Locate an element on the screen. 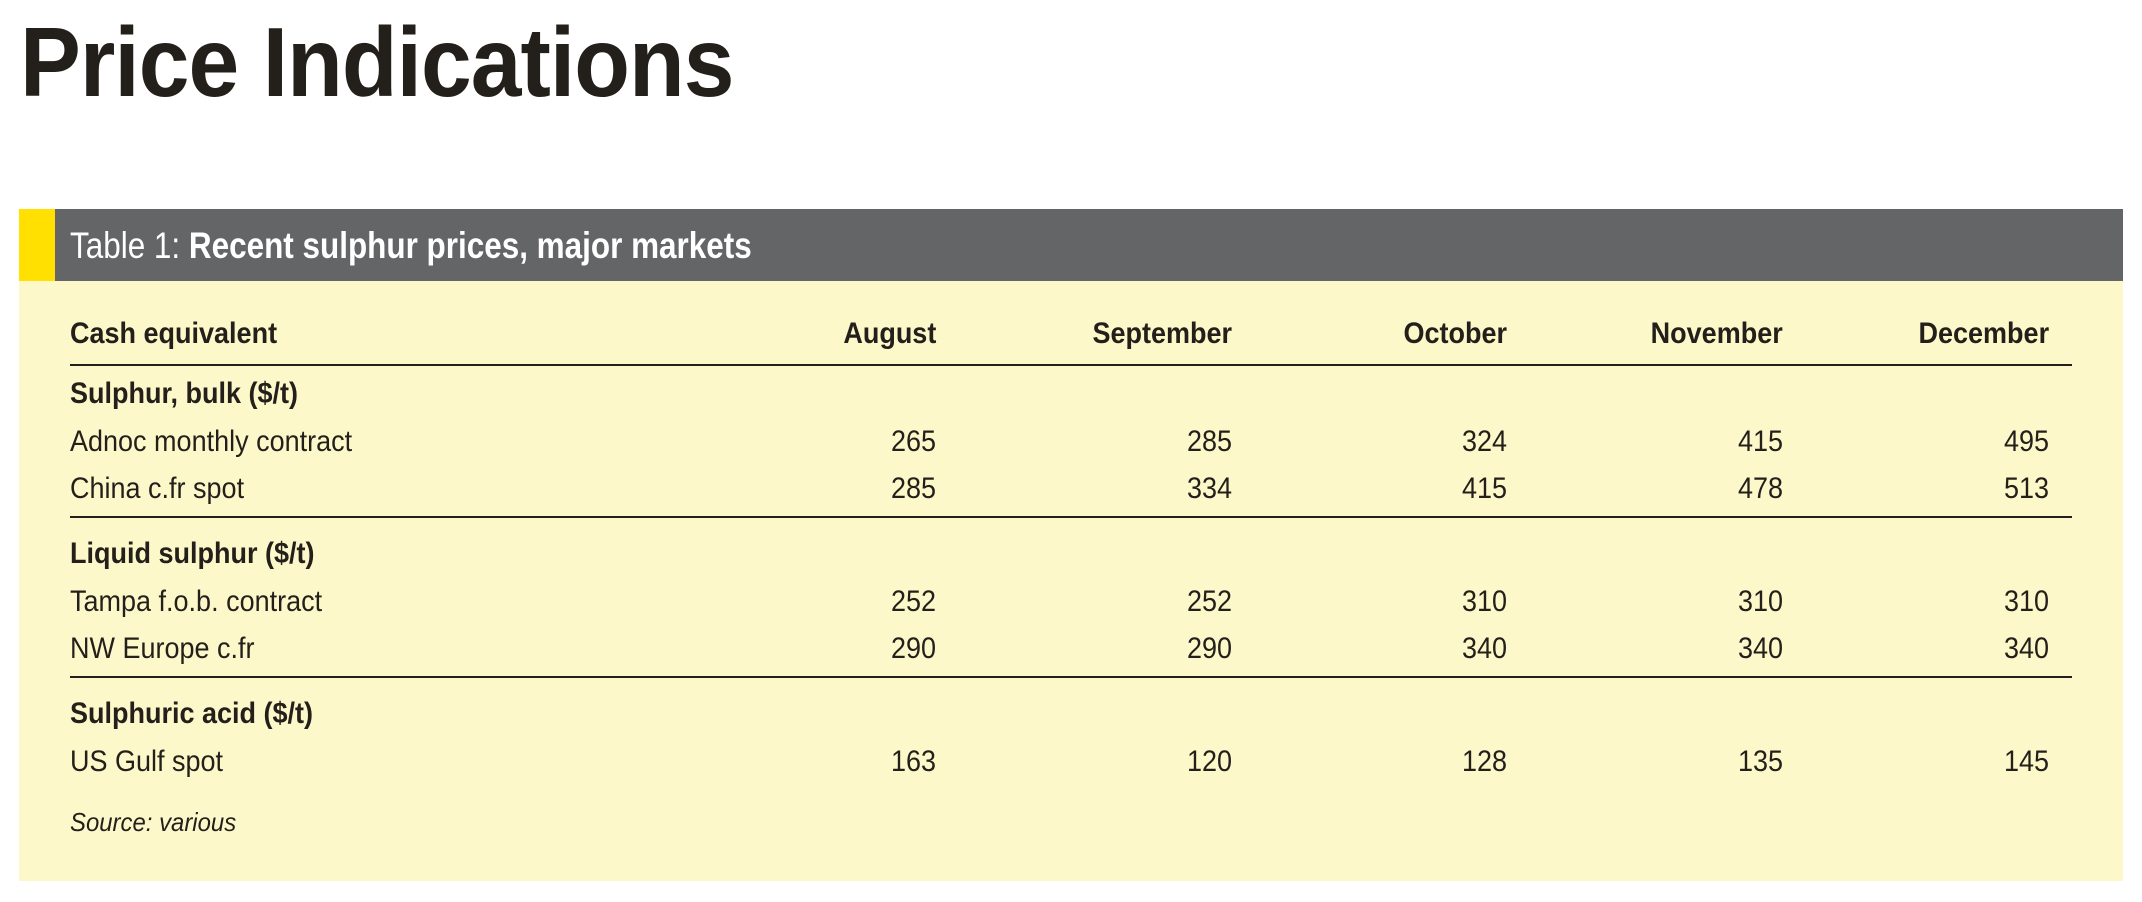 The width and height of the screenshot is (2142, 902). section-title: Sulphur, bulk ($/t) is located at coordinates (184, 393).